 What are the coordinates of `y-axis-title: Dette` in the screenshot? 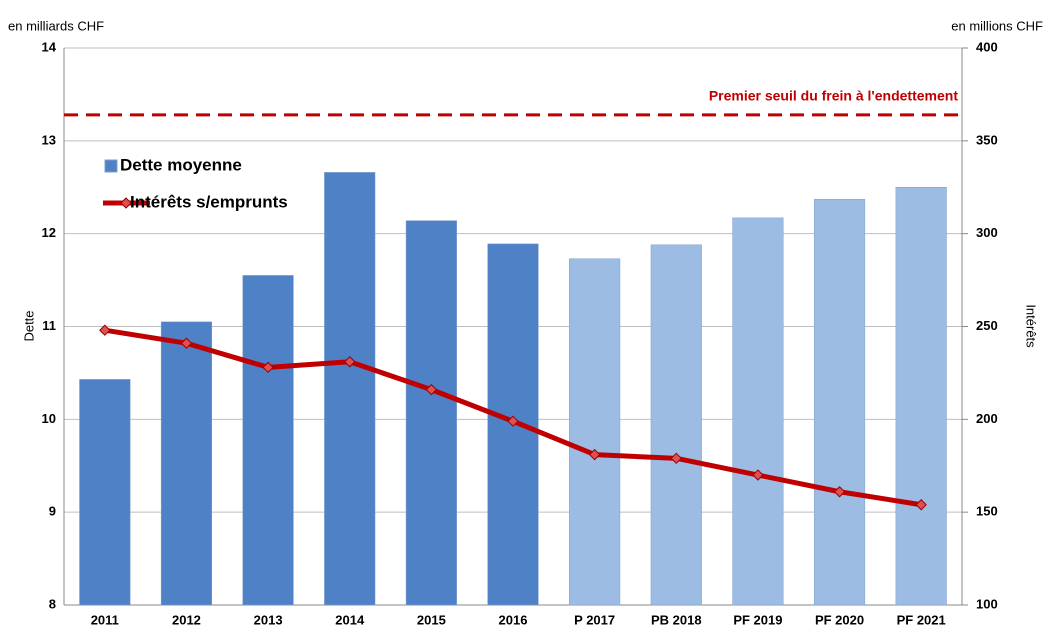 It's located at (28, 325).